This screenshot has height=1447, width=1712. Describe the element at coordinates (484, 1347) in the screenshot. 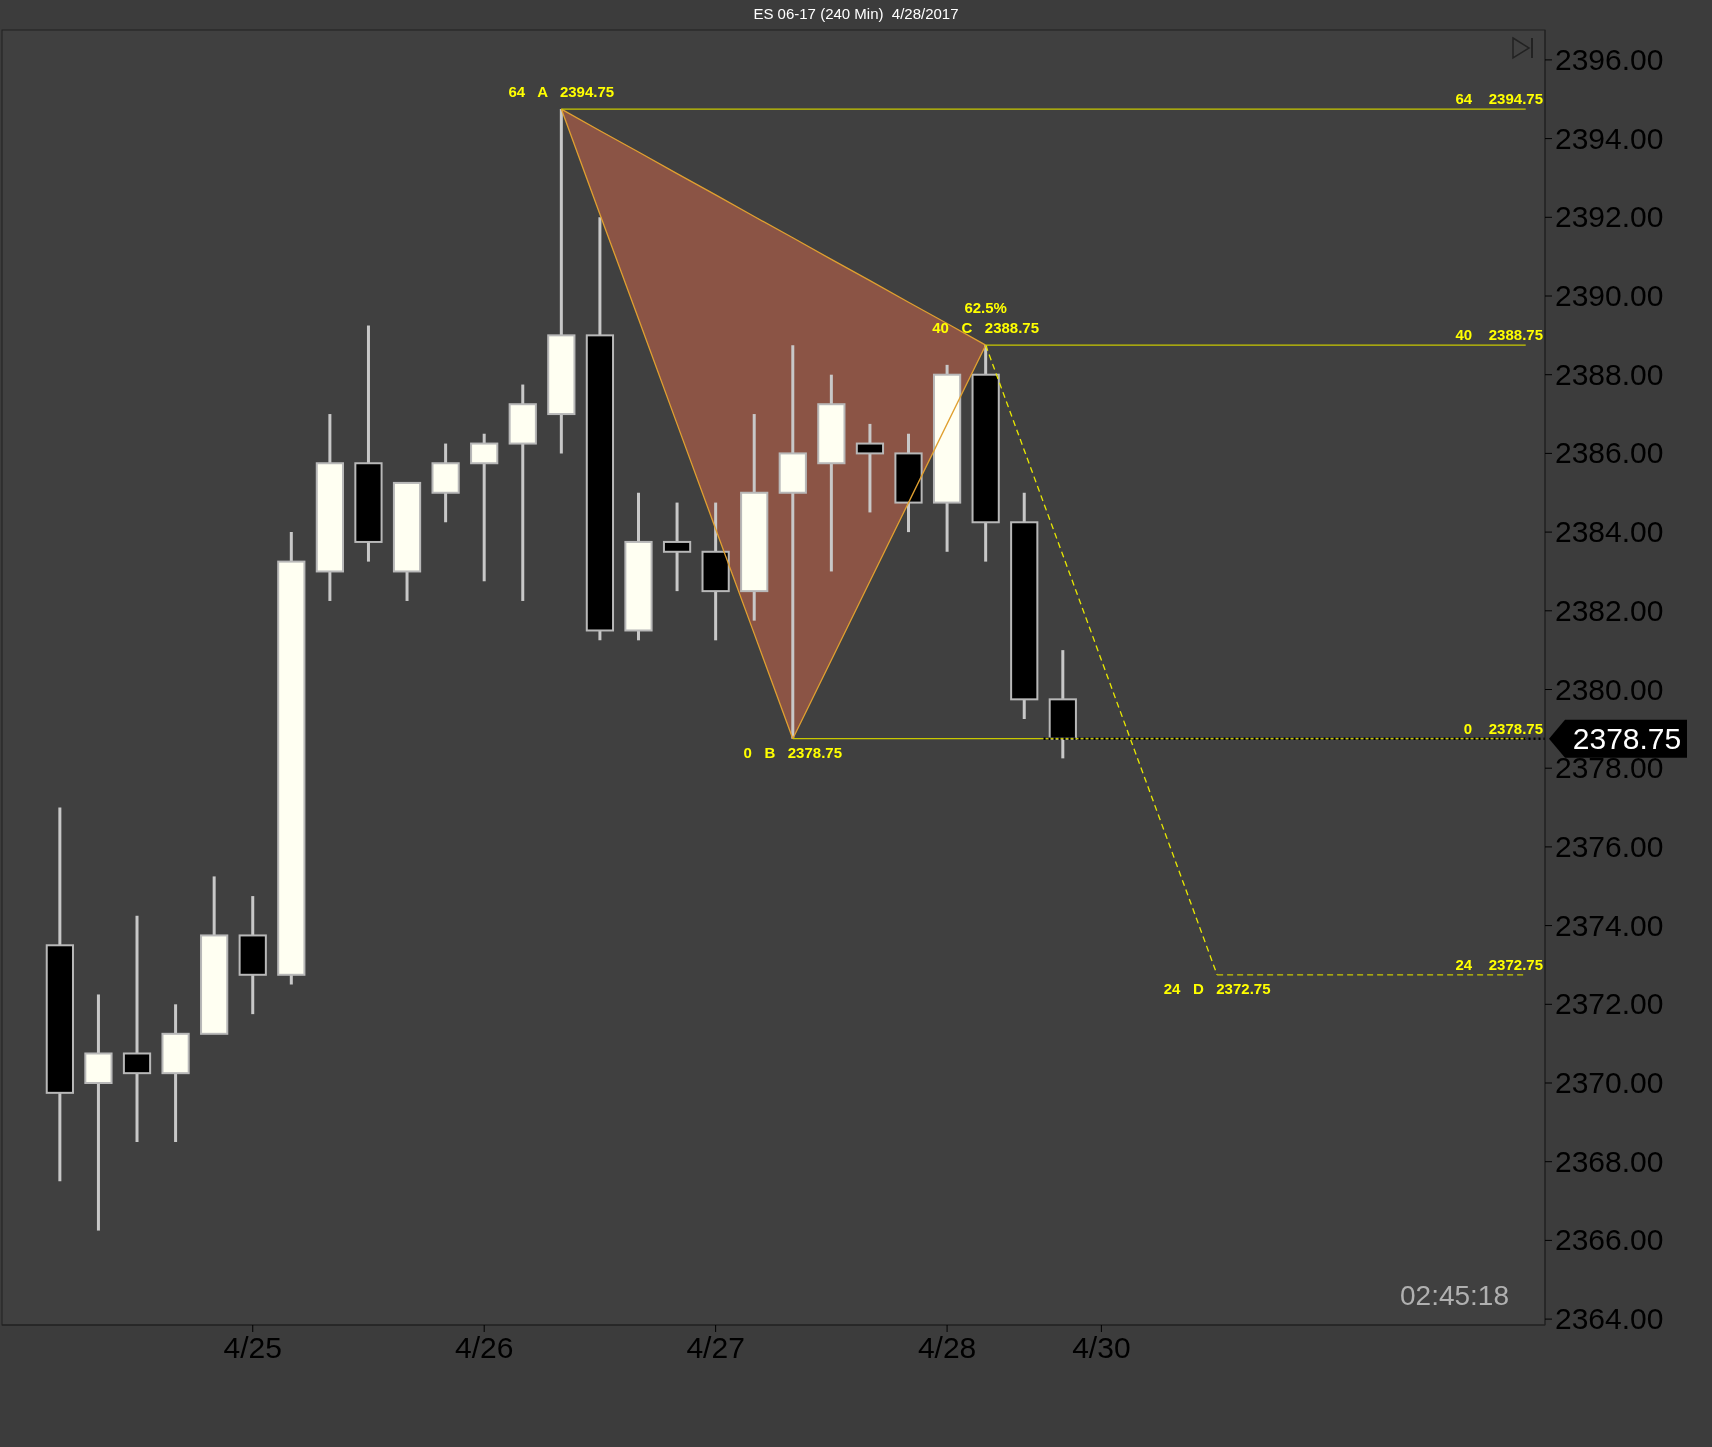

I see `x-tick-label: 4/26` at that location.